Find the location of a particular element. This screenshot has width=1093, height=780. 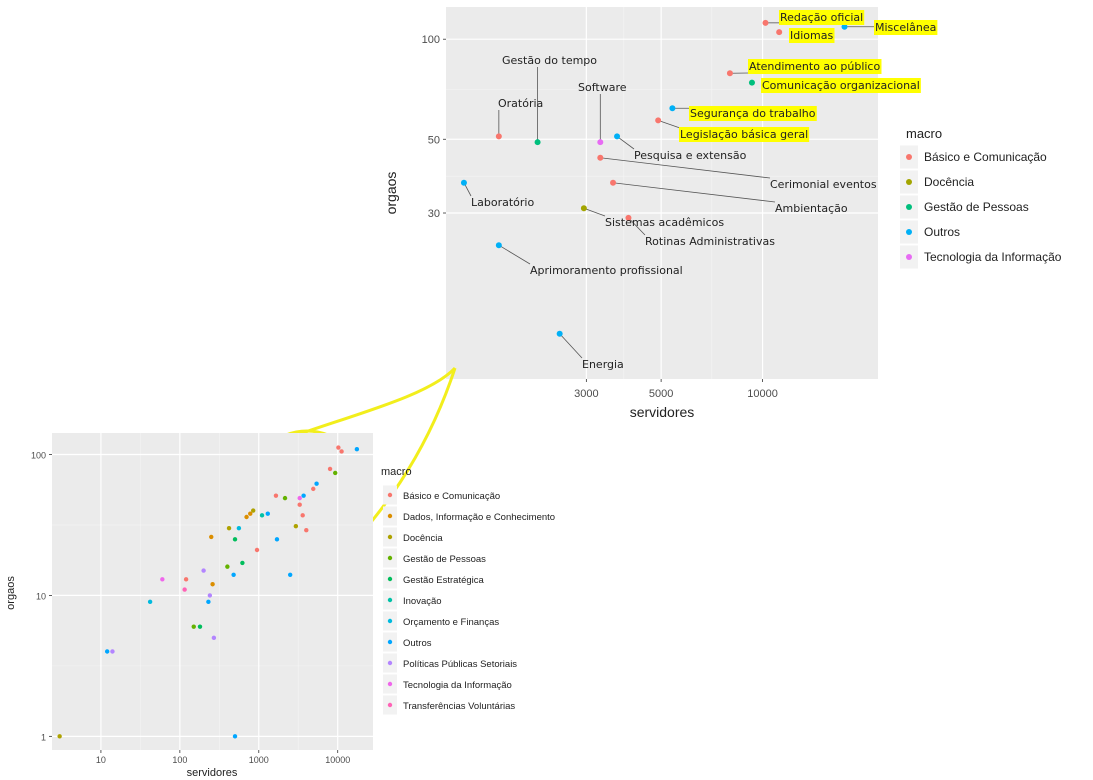

point-label: Aprimoramento profissional is located at coordinates (606, 270).